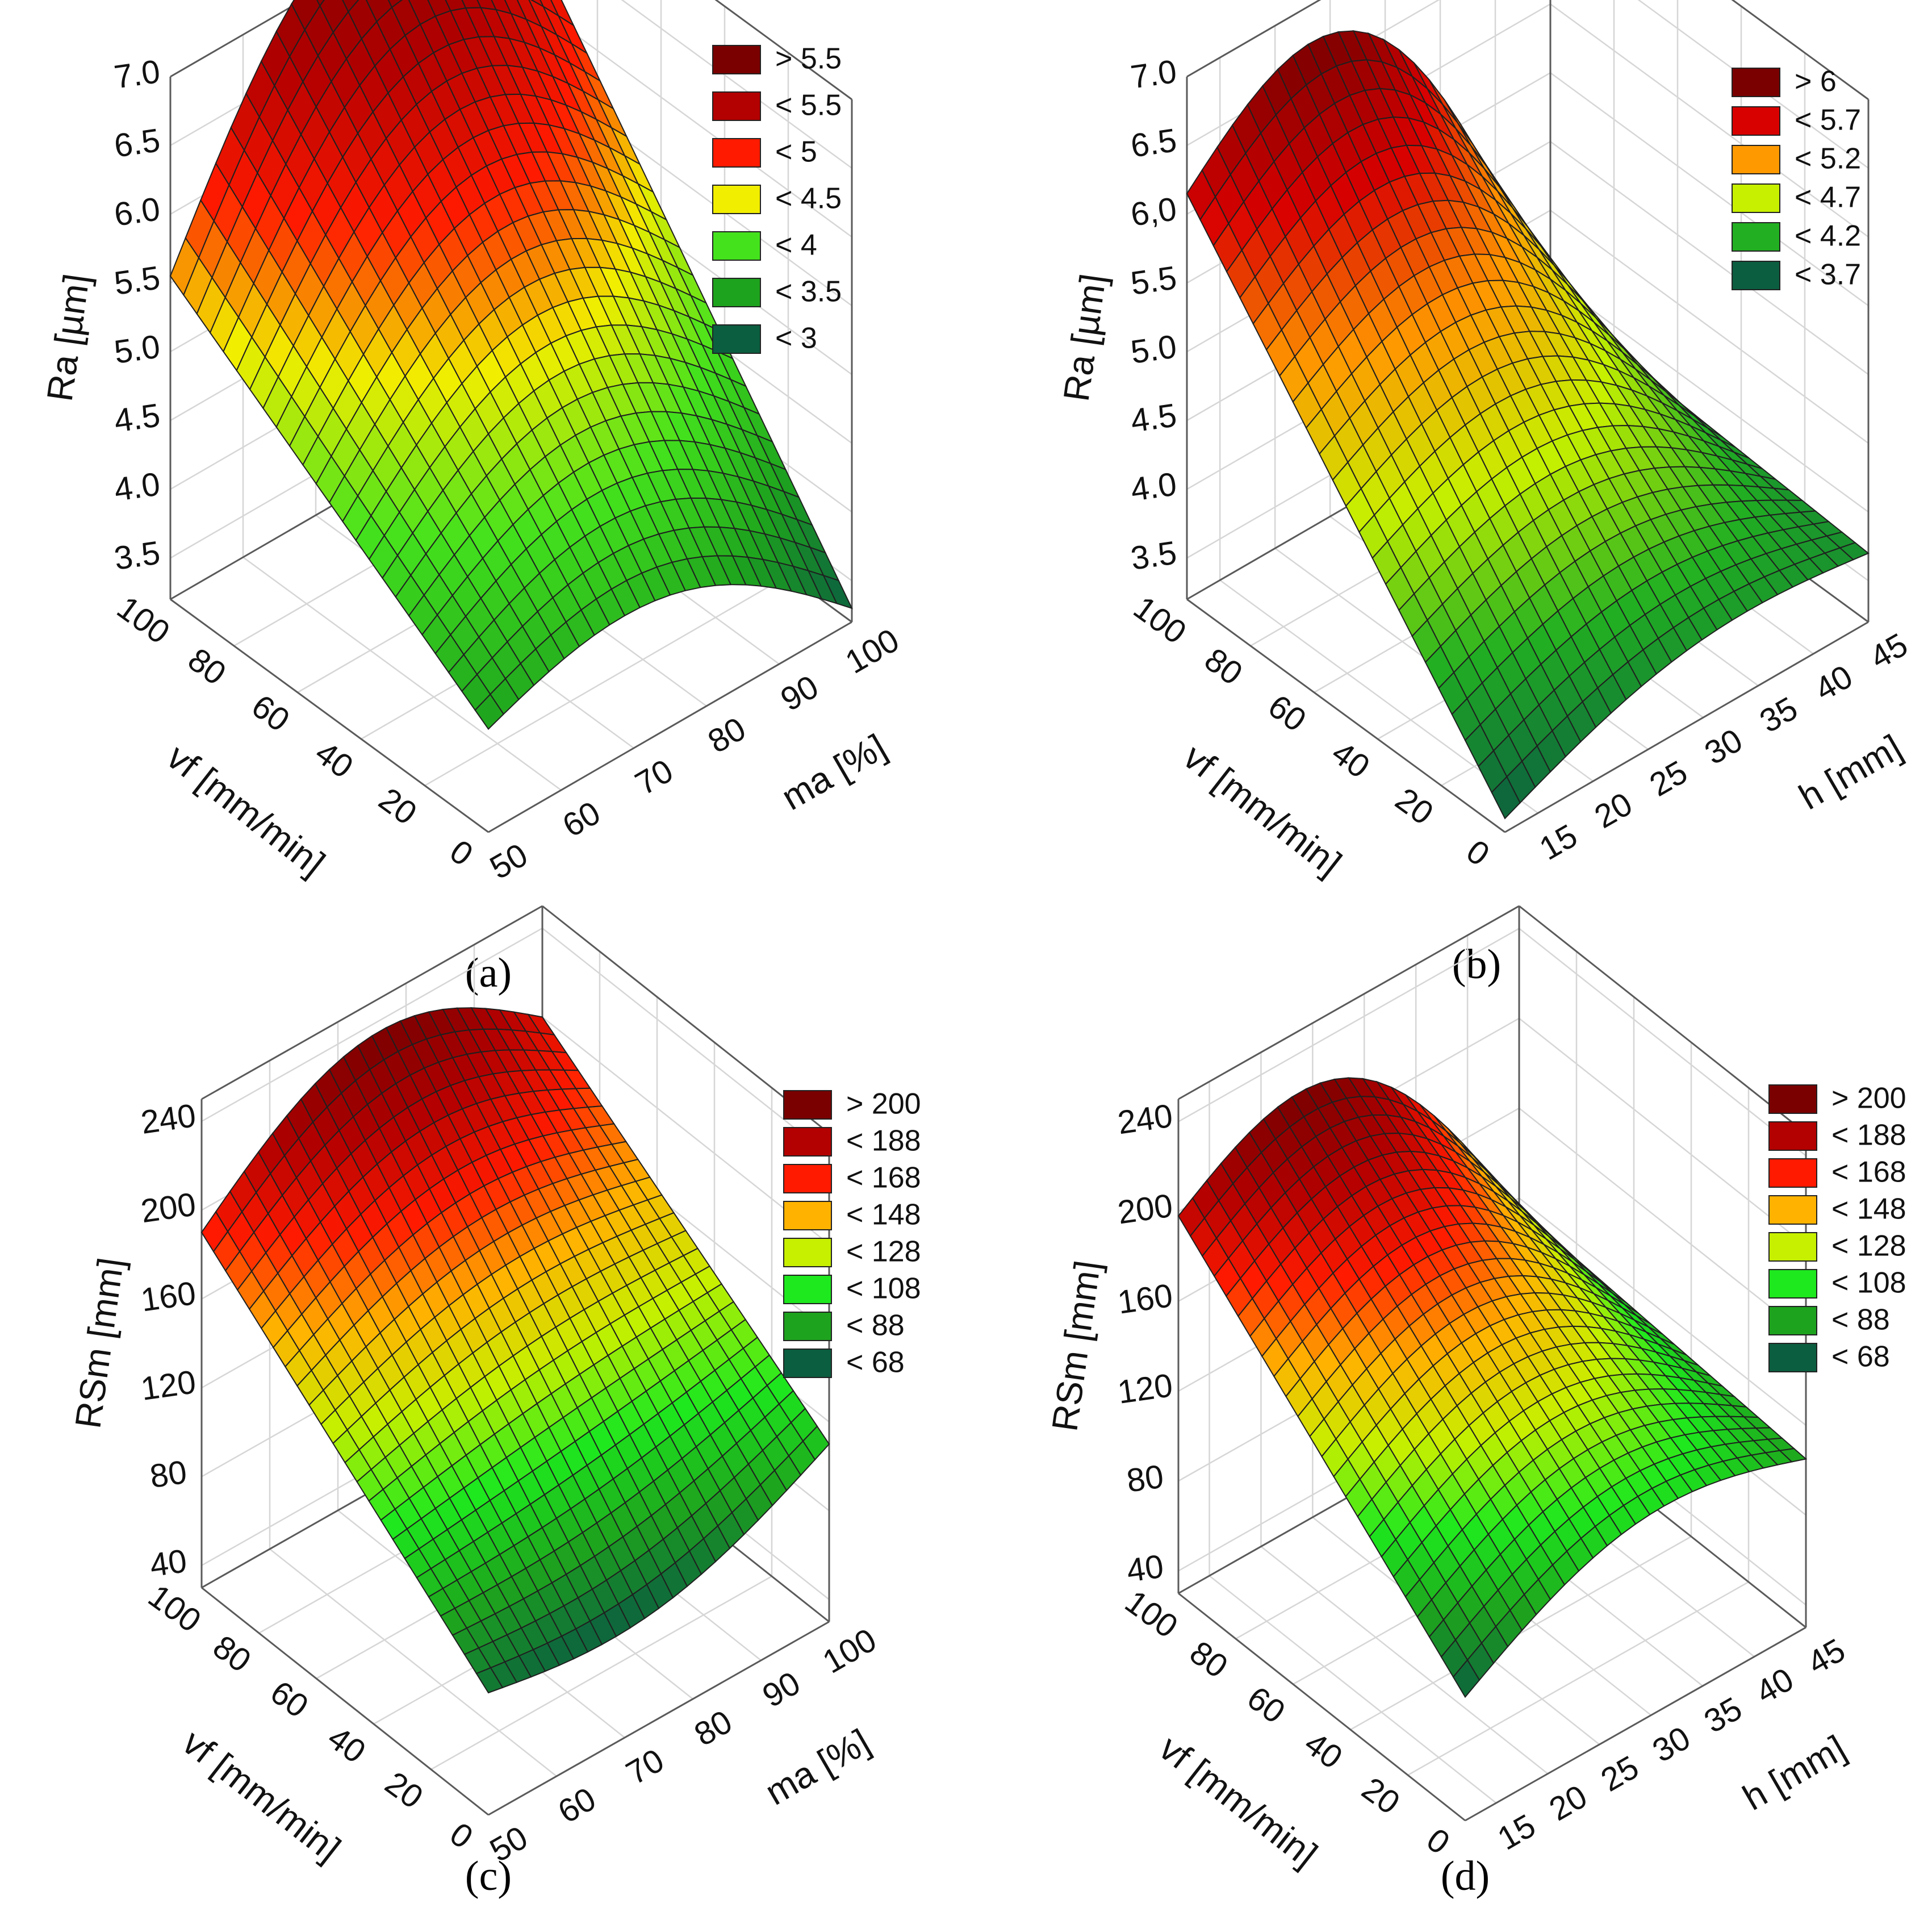  Describe the element at coordinates (1153, 418) in the screenshot. I see `z-tick-label: 4.5` at that location.